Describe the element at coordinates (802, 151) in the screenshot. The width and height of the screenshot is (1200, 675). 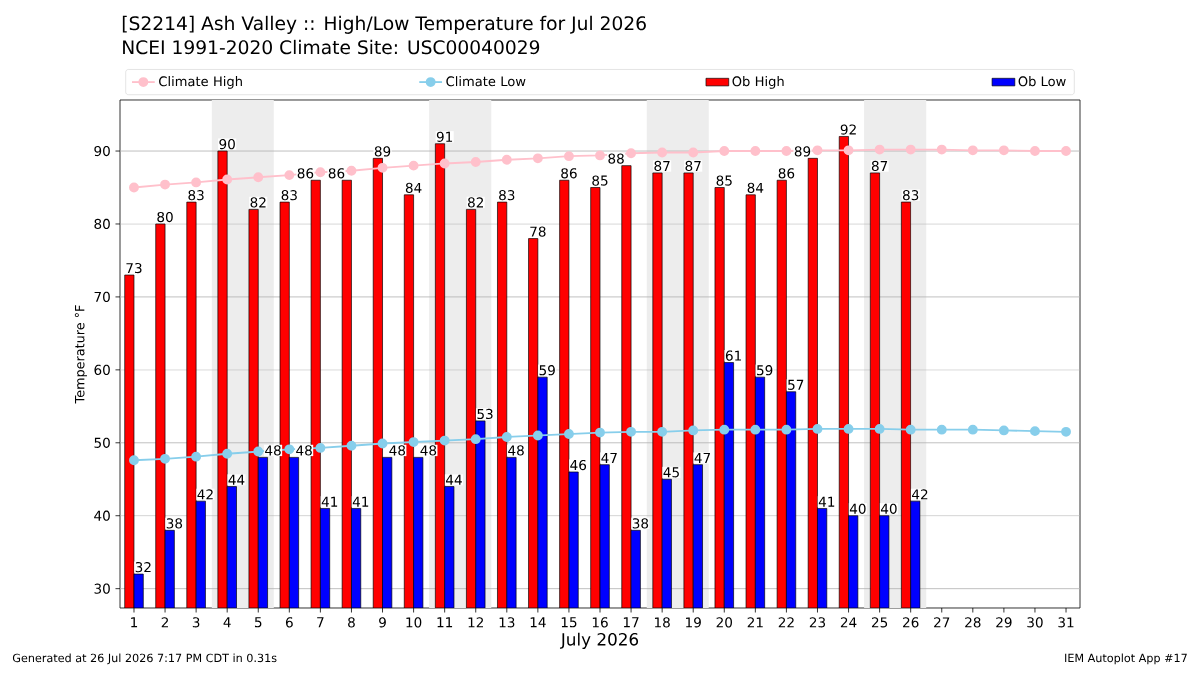
I see `data-label: 89` at that location.